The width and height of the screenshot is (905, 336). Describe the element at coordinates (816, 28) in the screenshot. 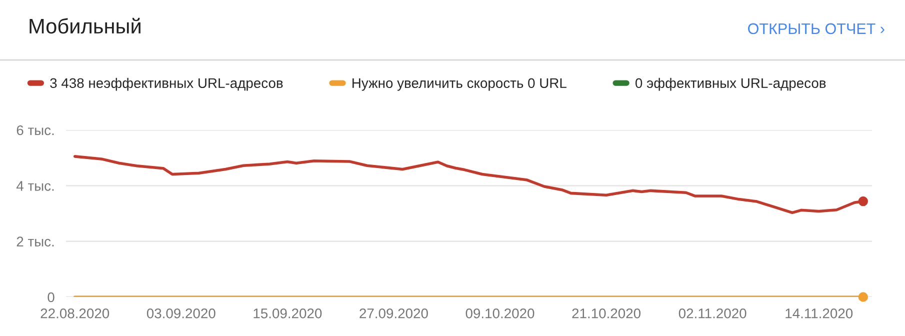

I see `text: ОТКРЫТЬ ОТЧЕТ ›` at that location.